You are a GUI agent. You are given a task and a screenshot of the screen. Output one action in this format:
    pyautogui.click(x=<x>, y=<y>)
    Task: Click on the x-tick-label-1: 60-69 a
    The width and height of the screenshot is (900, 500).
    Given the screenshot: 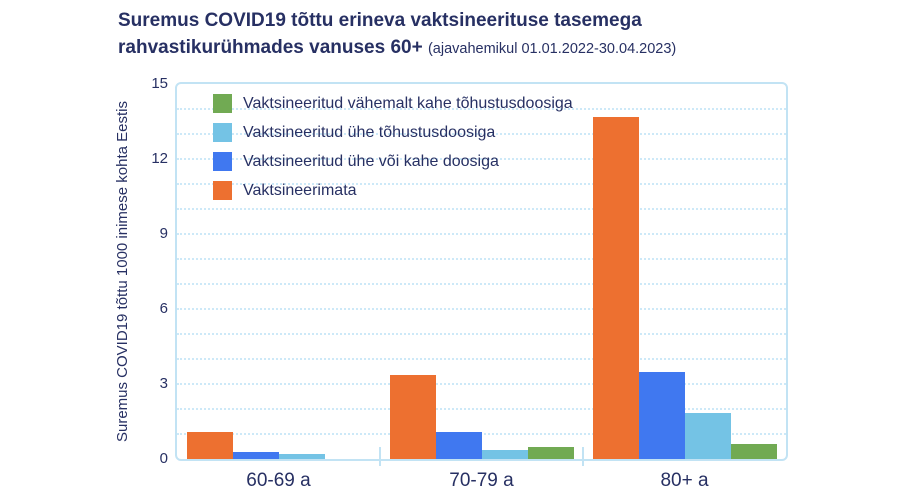 What is the action you would take?
    pyautogui.click(x=278, y=480)
    